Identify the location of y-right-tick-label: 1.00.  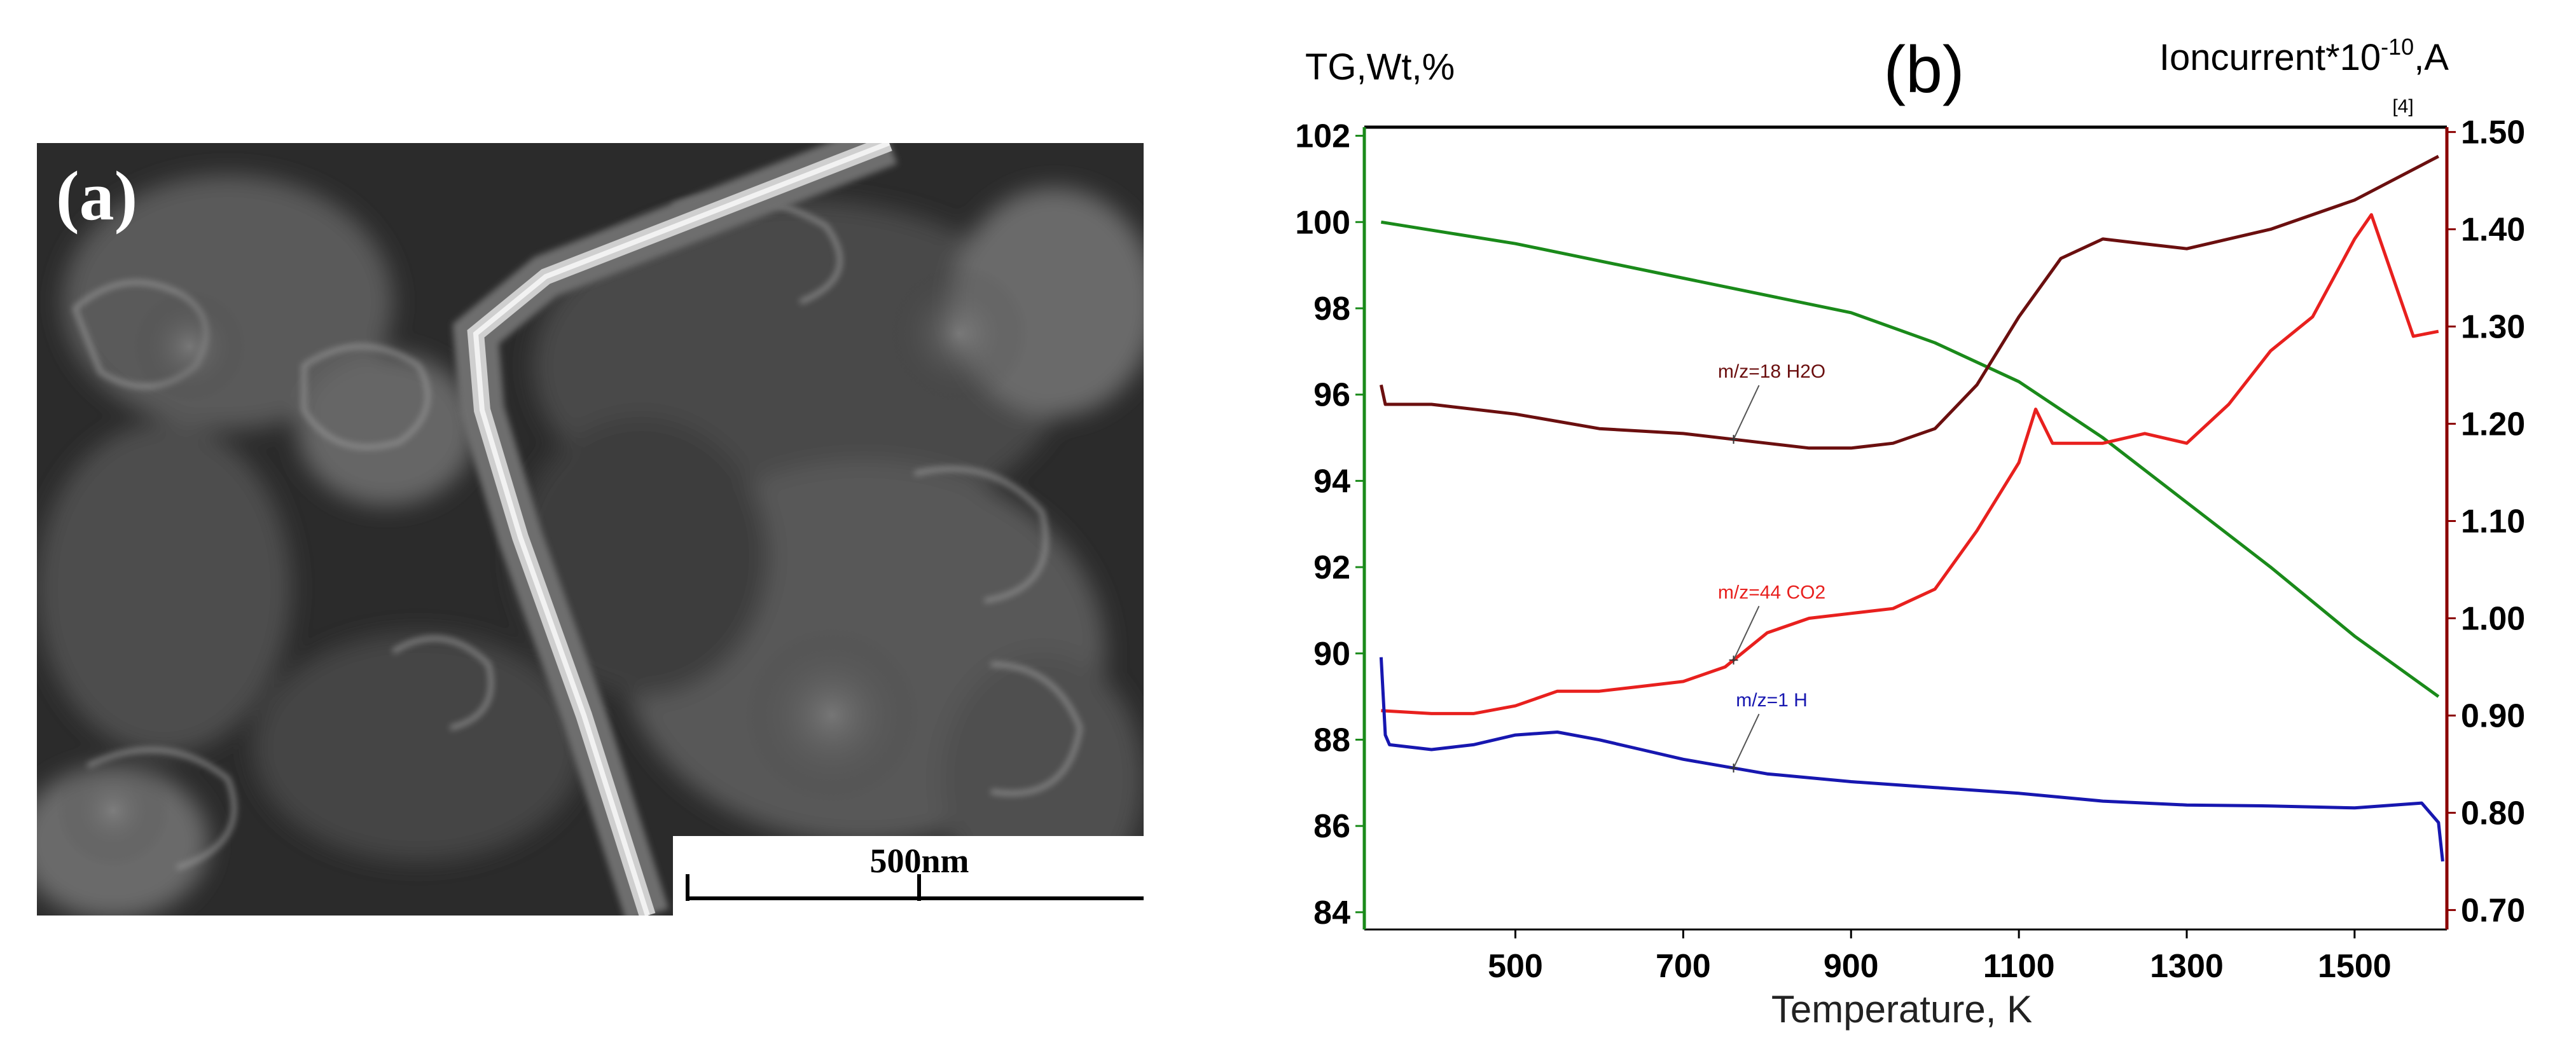
(2493, 618).